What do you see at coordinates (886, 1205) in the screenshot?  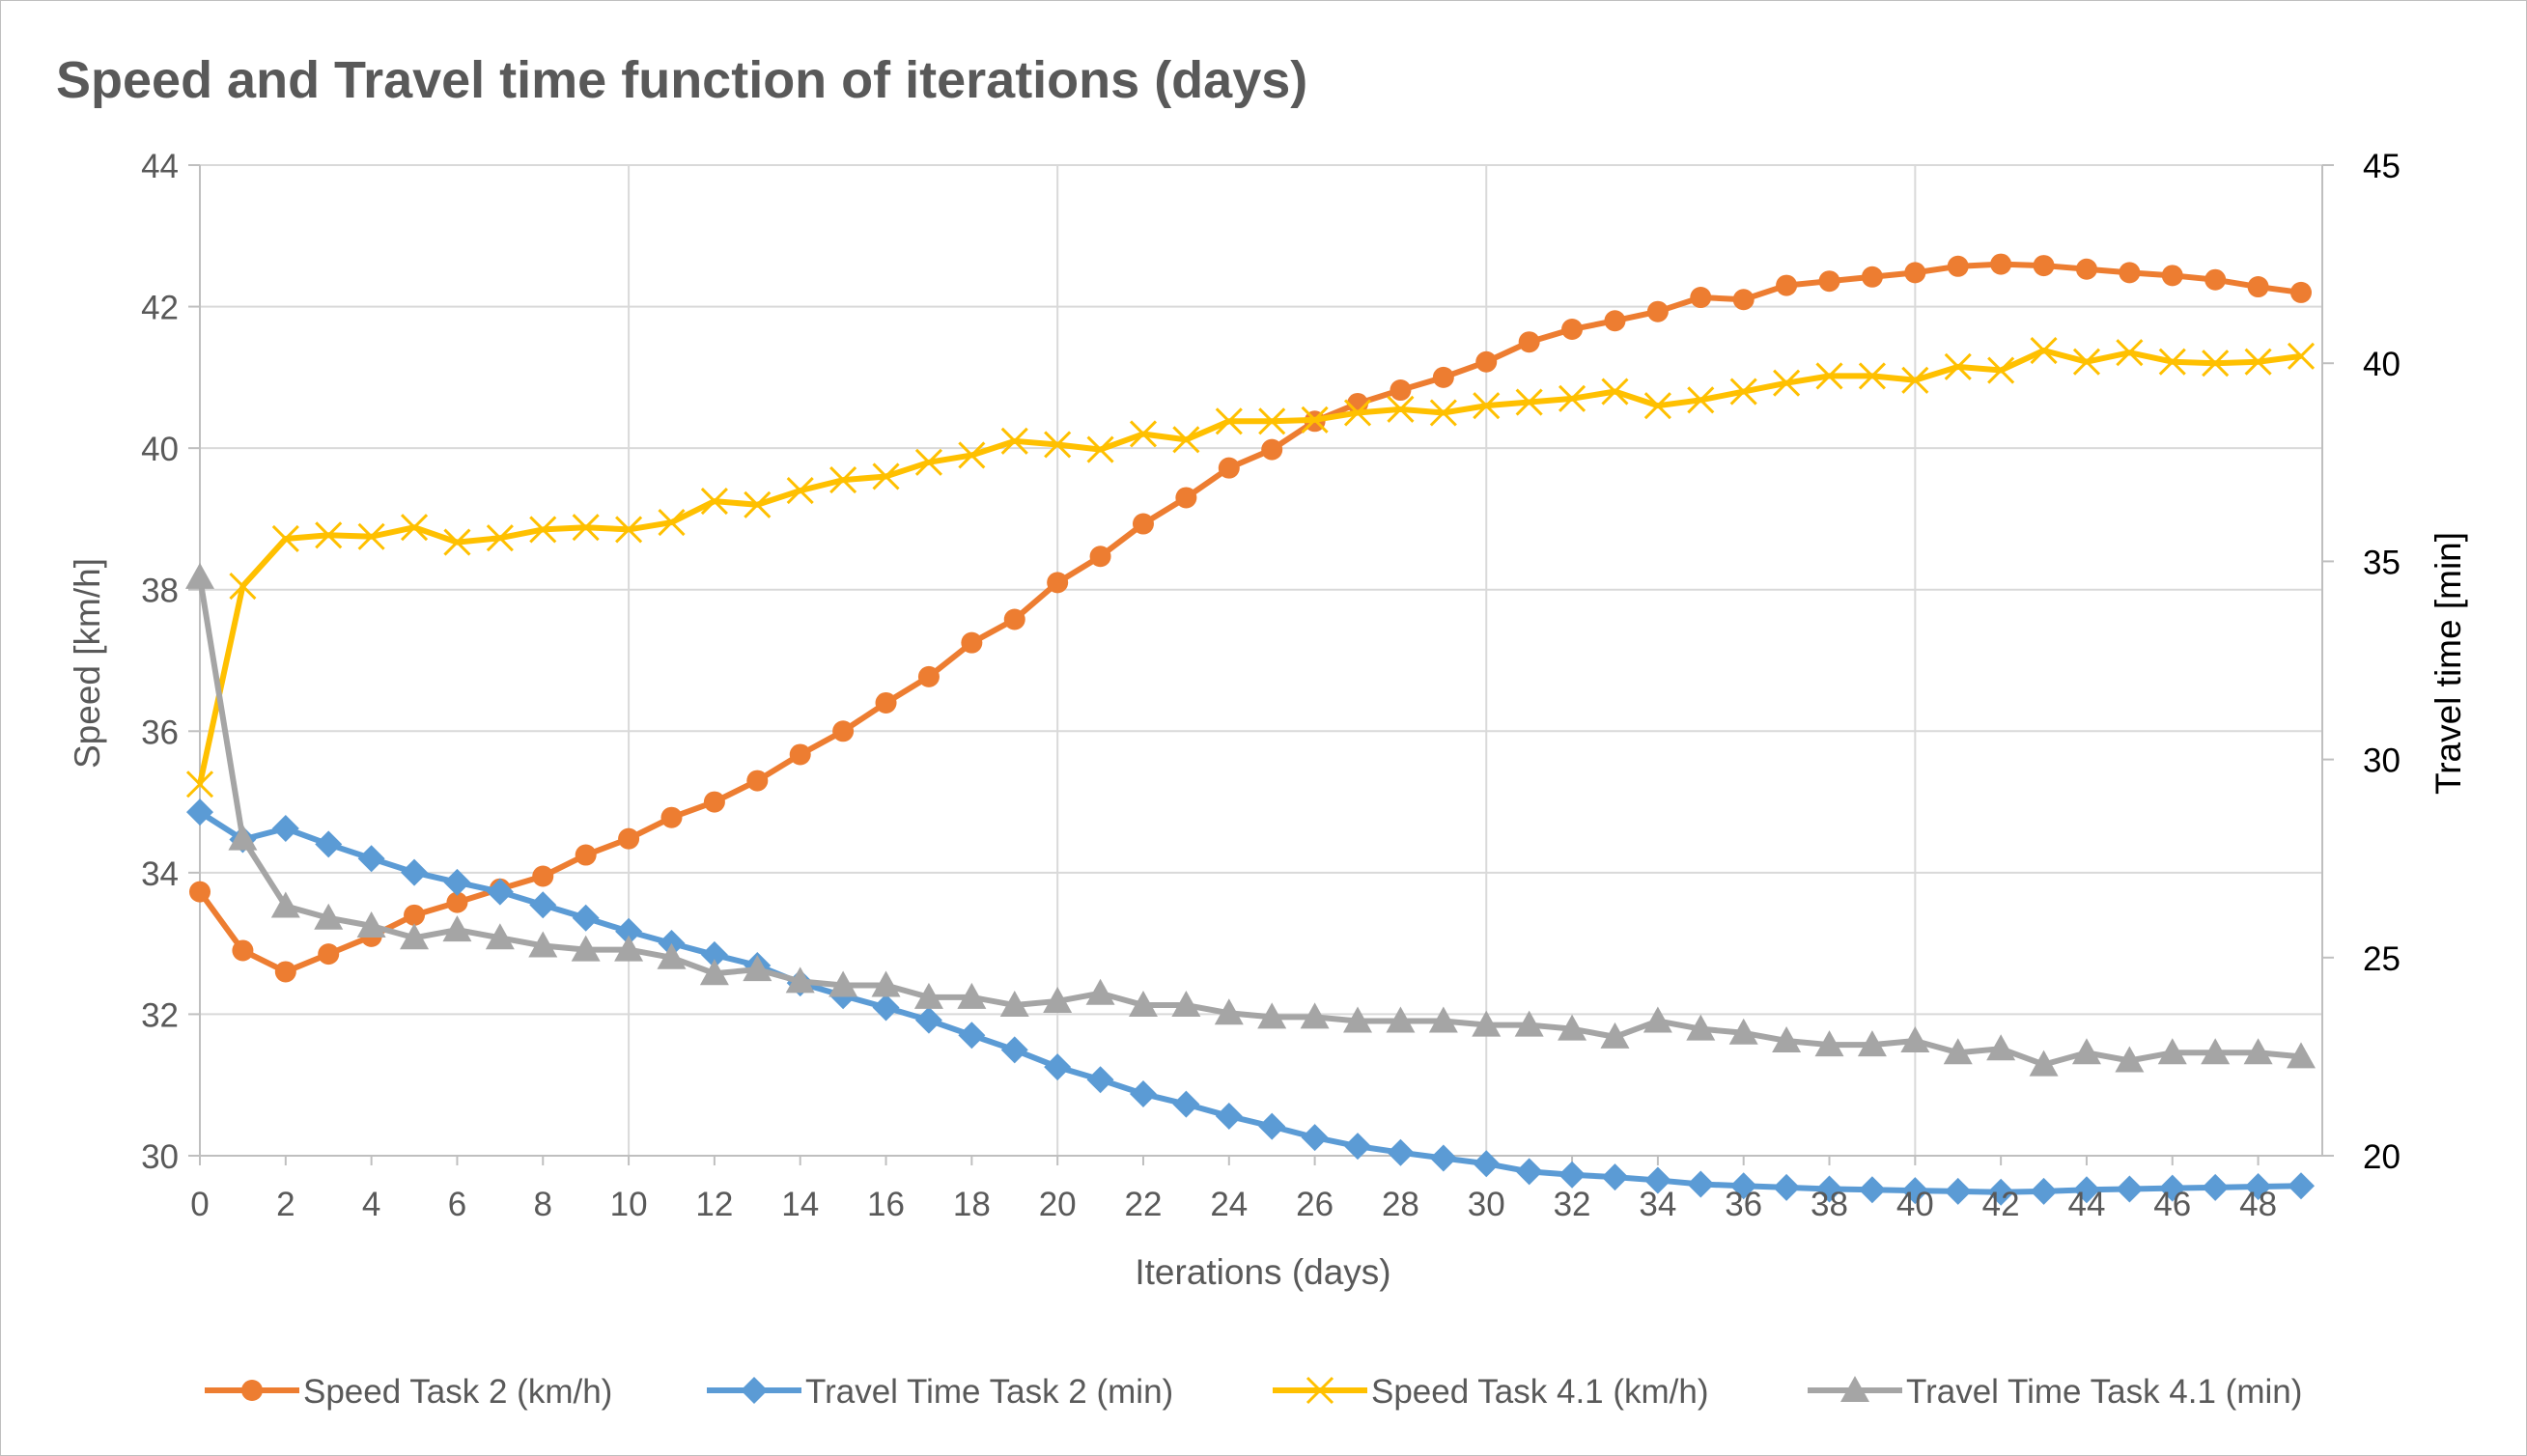 I see `x-tick-label: 16` at bounding box center [886, 1205].